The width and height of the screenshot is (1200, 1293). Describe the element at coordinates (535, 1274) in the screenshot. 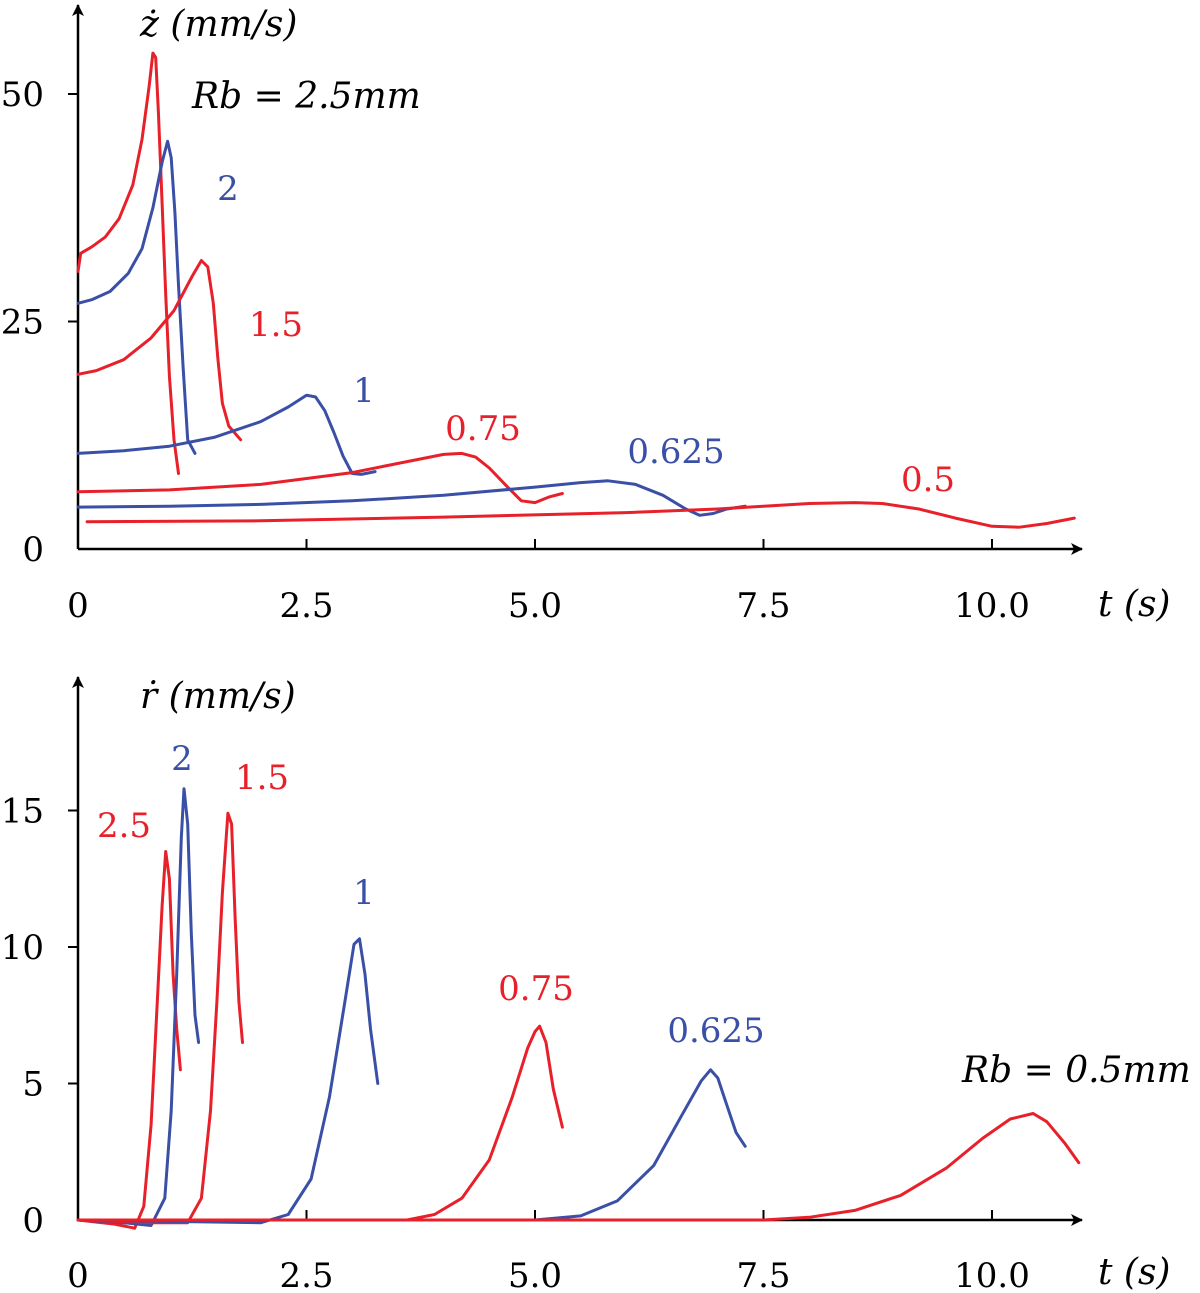

I see `bottom-x-tick-label: 5.0` at that location.